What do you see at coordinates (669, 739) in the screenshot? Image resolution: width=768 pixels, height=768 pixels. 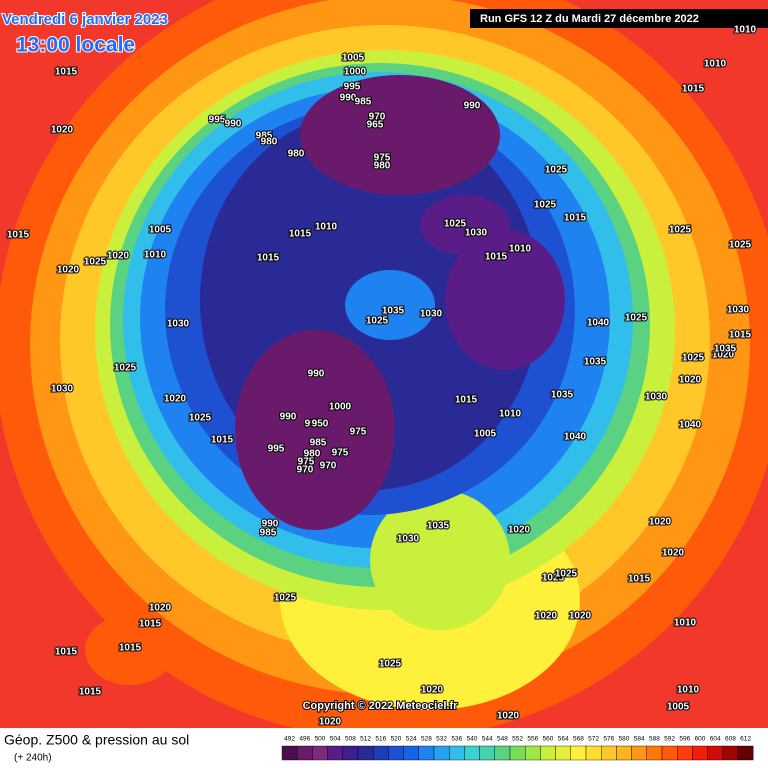 I see `scale-label: 592` at bounding box center [669, 739].